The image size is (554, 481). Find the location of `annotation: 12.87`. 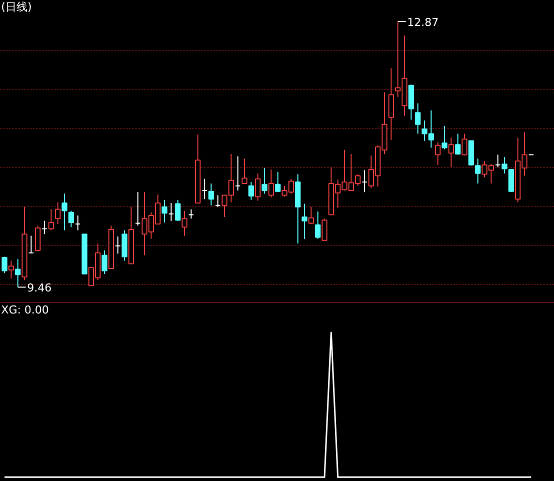

annotation: 12.87 is located at coordinates (423, 23).